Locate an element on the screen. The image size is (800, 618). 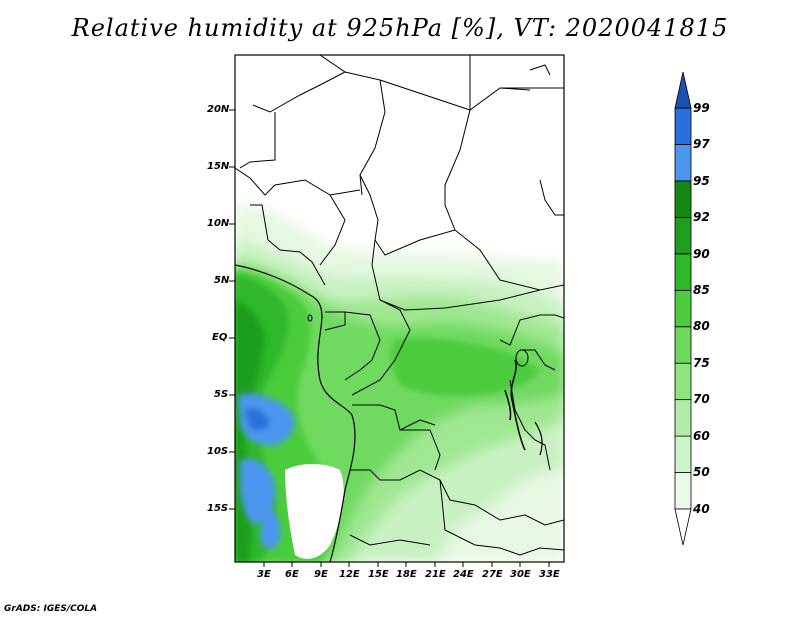
lat-tick-label: EQ is located at coordinates (220, 337).